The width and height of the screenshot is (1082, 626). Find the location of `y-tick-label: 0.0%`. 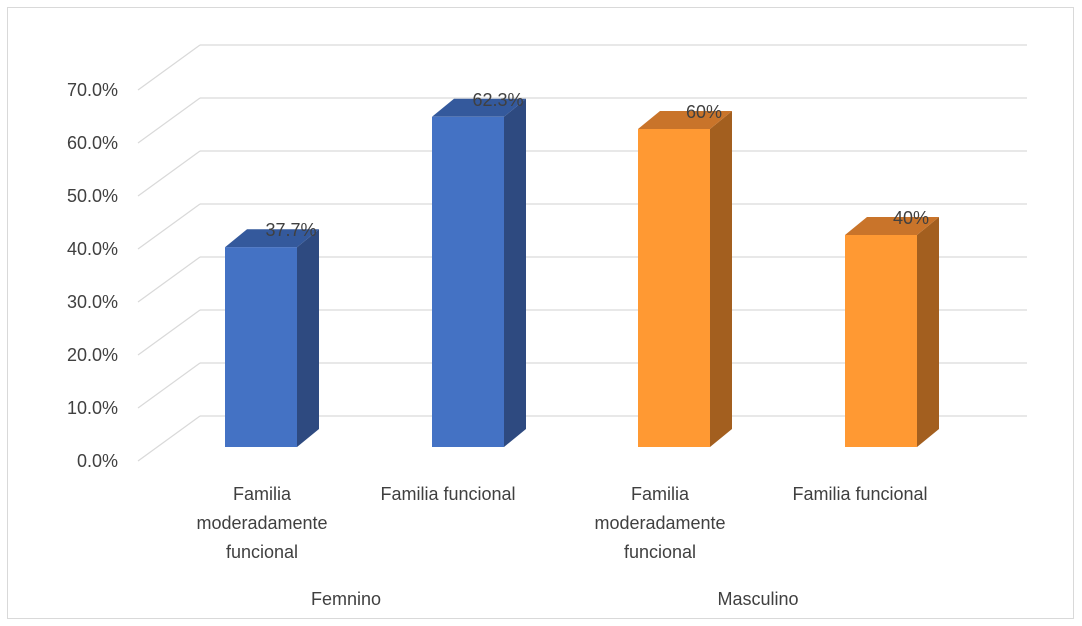

y-tick-label: 0.0% is located at coordinates (97, 461).